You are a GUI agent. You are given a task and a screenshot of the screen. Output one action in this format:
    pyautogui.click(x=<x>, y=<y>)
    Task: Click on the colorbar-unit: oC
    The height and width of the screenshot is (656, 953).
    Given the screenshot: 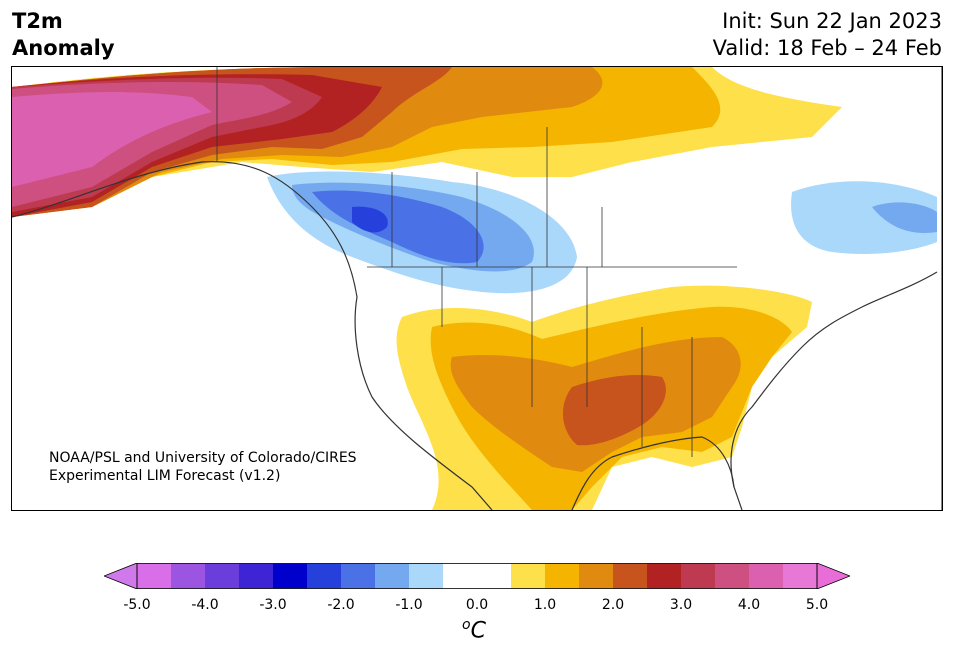 What is the action you would take?
    pyautogui.click(x=474, y=630)
    